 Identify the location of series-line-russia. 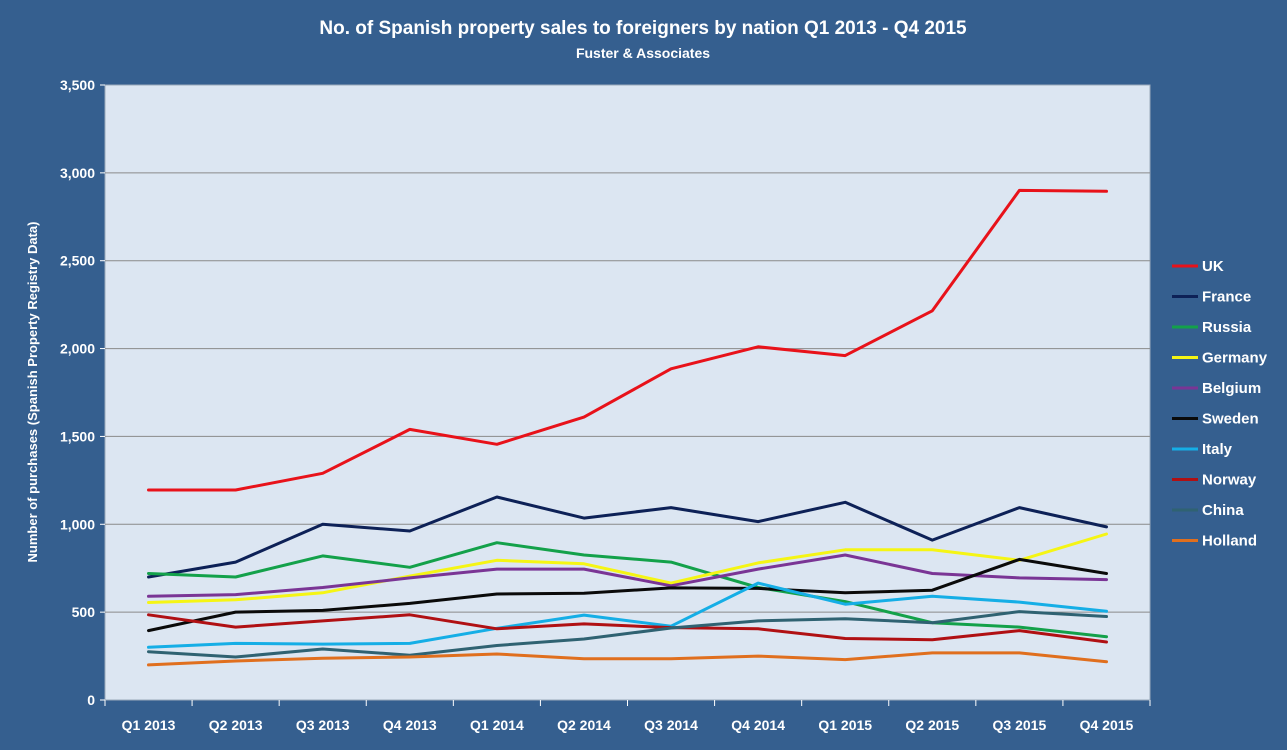
(627, 590).